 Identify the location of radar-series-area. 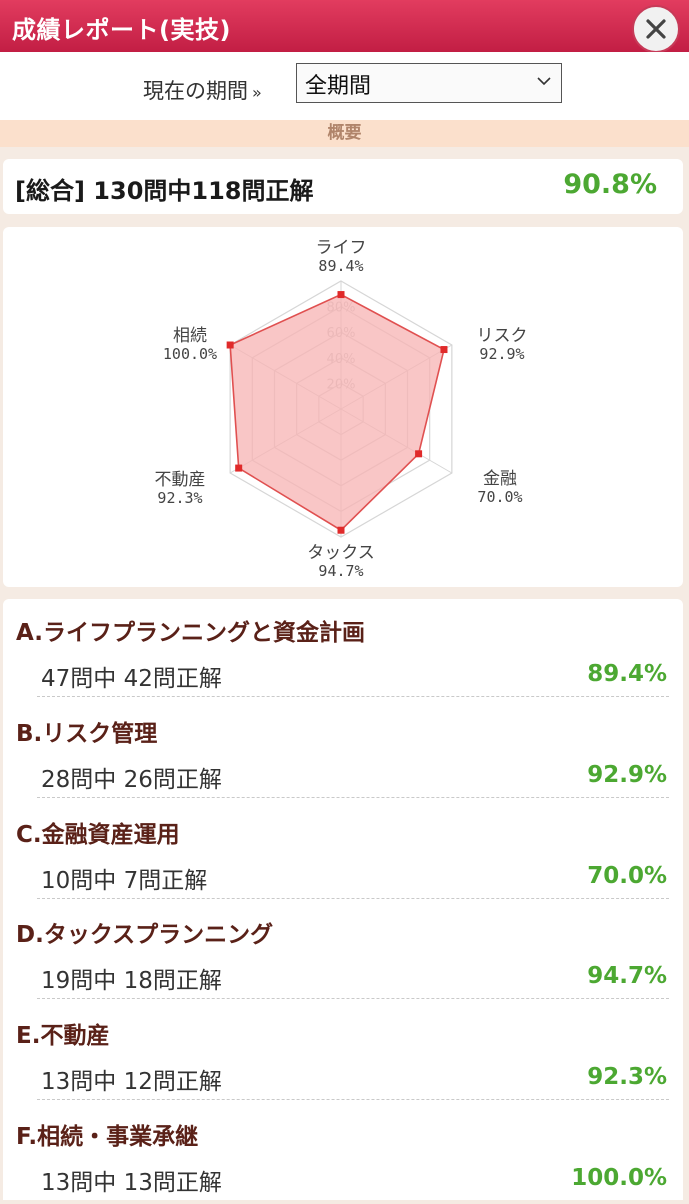
(337, 412).